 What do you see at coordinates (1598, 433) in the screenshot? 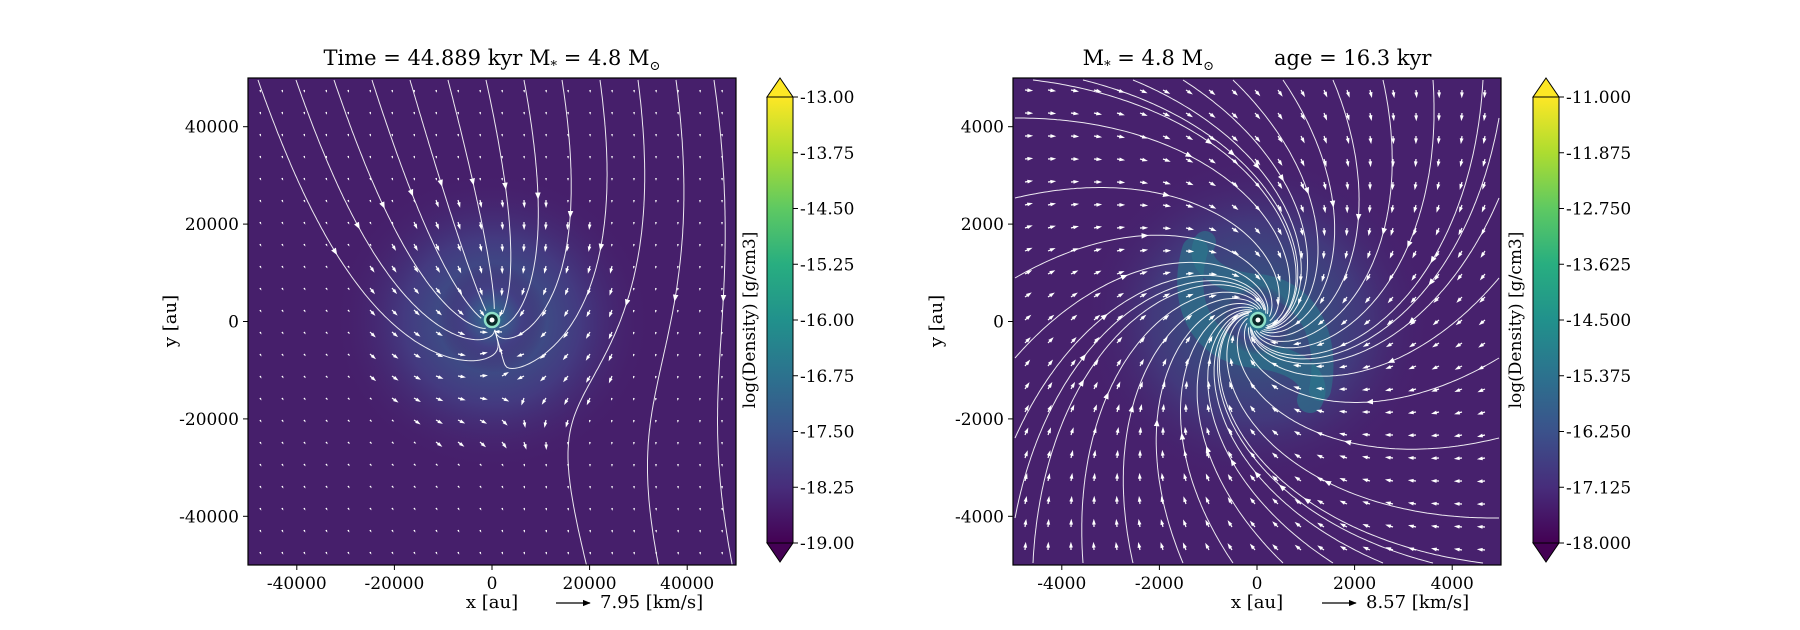
I see `colorbar-tick-label: -16.250` at bounding box center [1598, 433].